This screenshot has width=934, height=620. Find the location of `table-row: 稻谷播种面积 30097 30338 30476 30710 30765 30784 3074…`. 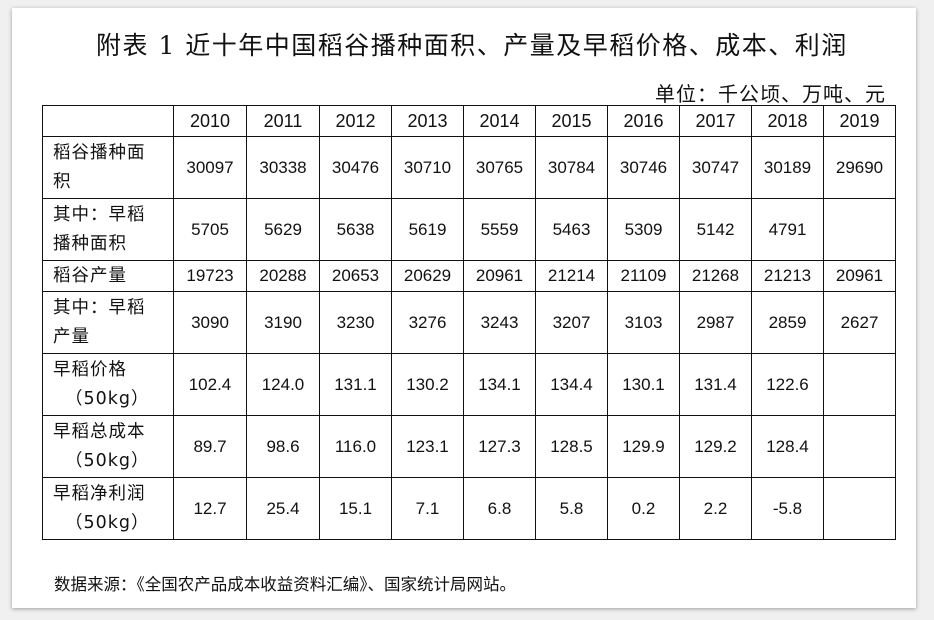

table-row: 稻谷播种面积 30097 30338 30476 30710 30765 30784 3074… is located at coordinates (469, 167).